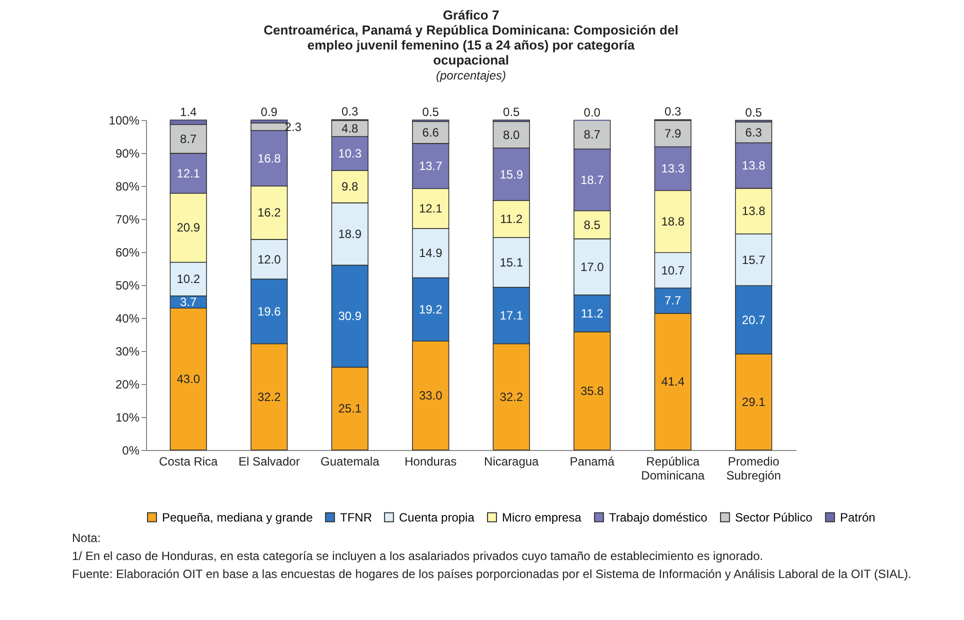 This screenshot has width=964, height=620. What do you see at coordinates (127, 219) in the screenshot?
I see `y-tick-label: 70%` at bounding box center [127, 219].